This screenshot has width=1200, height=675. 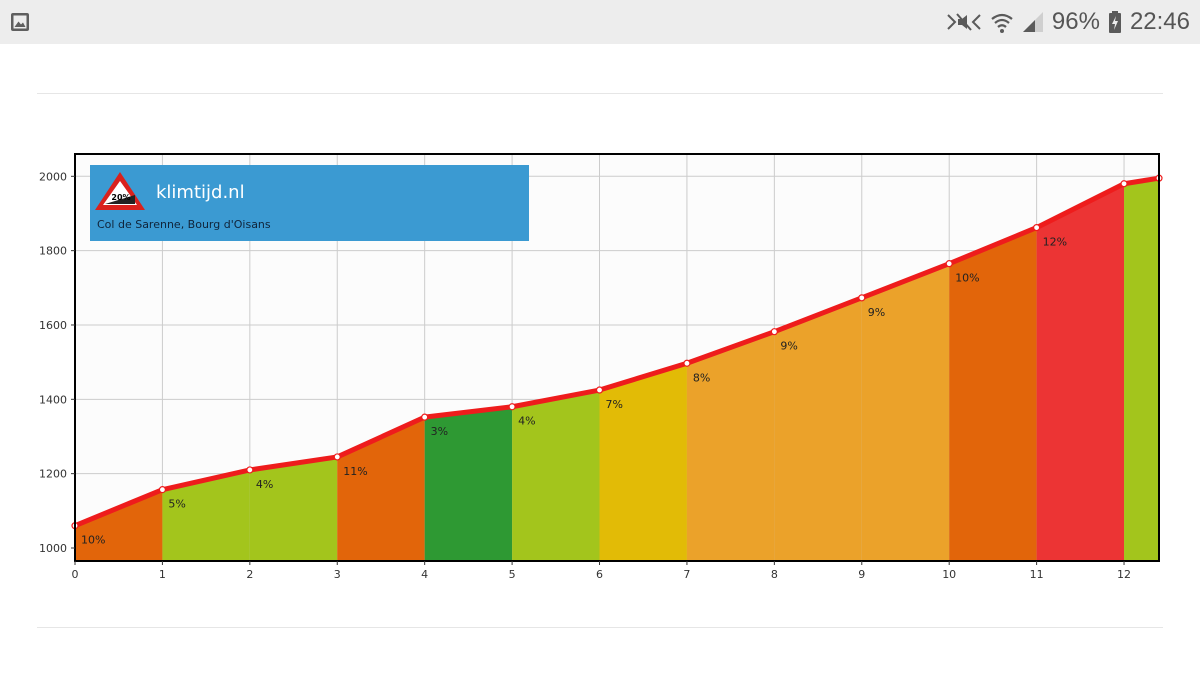 I want to click on y-tick-label: 1200, so click(x=53, y=474).